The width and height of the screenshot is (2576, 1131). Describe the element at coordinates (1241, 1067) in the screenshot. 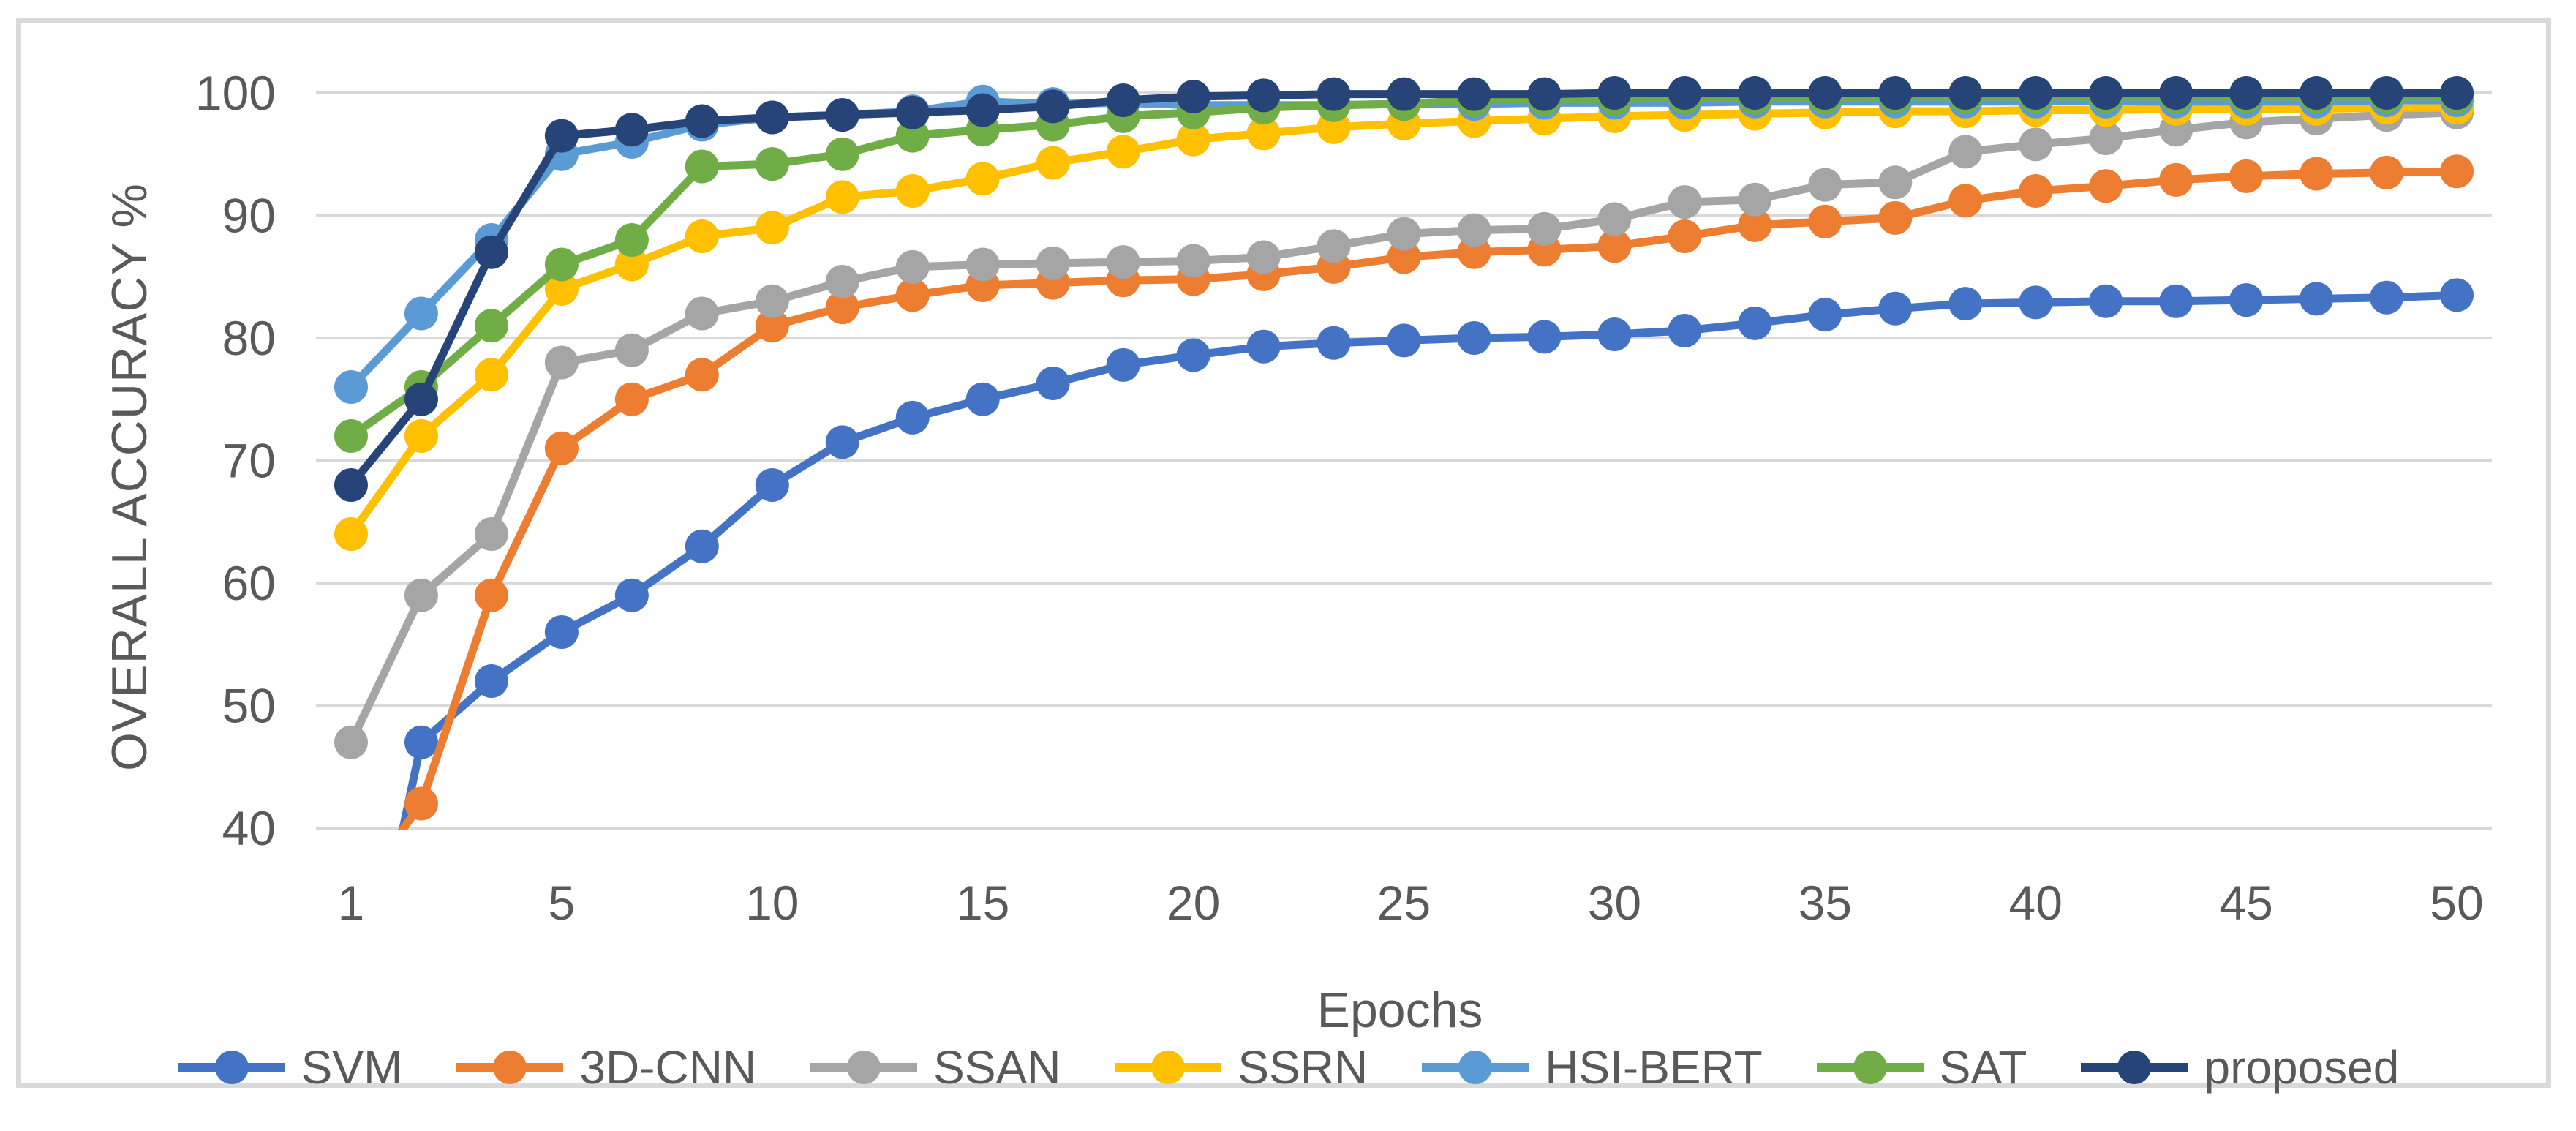

I see `legend-item-ssrn: SSRN` at that location.